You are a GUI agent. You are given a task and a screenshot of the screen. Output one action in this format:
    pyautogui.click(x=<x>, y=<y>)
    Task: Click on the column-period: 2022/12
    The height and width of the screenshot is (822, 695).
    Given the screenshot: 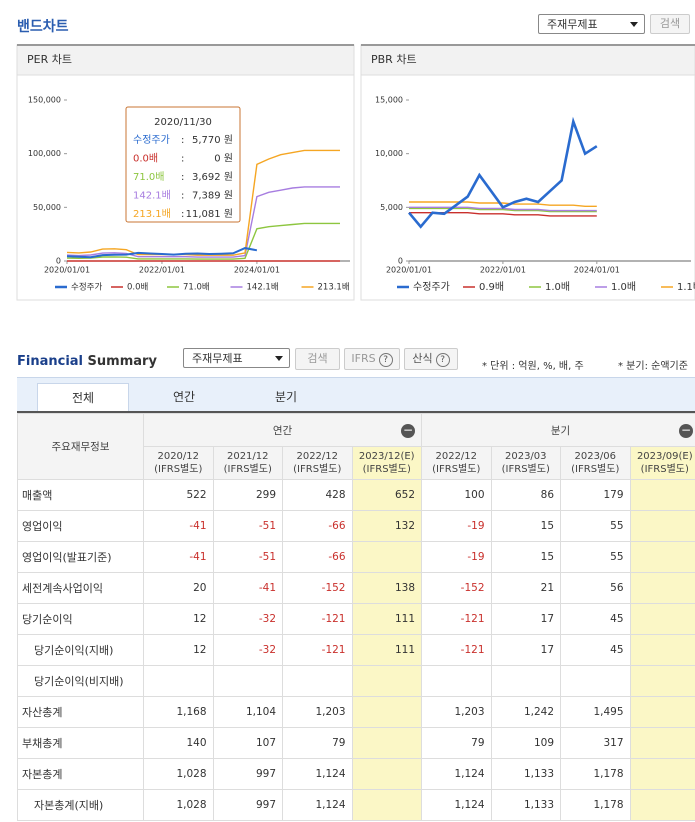 What is the action you would take?
    pyautogui.click(x=317, y=456)
    